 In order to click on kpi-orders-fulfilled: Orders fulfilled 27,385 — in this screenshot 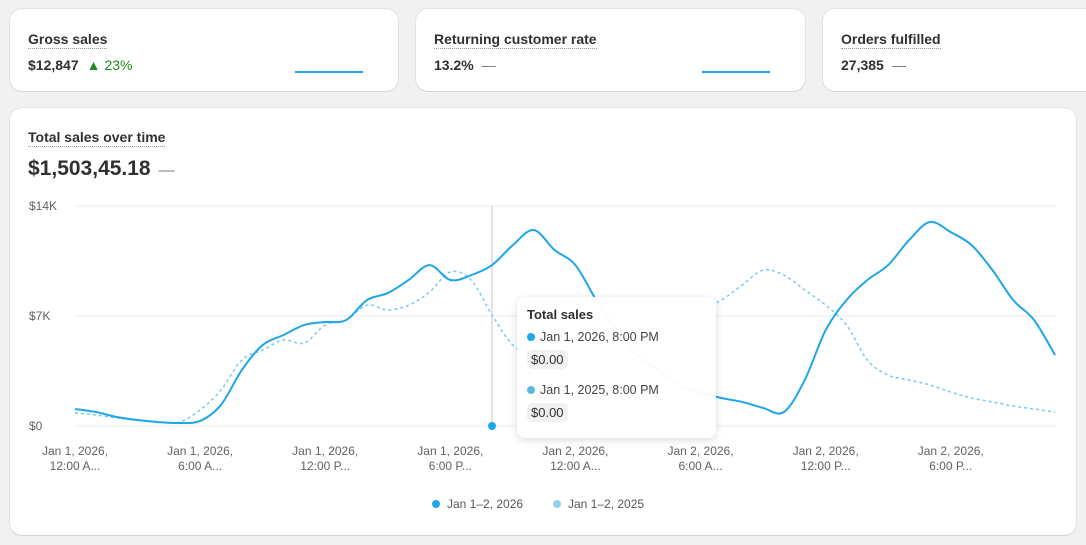, I will do `click(954, 50)`.